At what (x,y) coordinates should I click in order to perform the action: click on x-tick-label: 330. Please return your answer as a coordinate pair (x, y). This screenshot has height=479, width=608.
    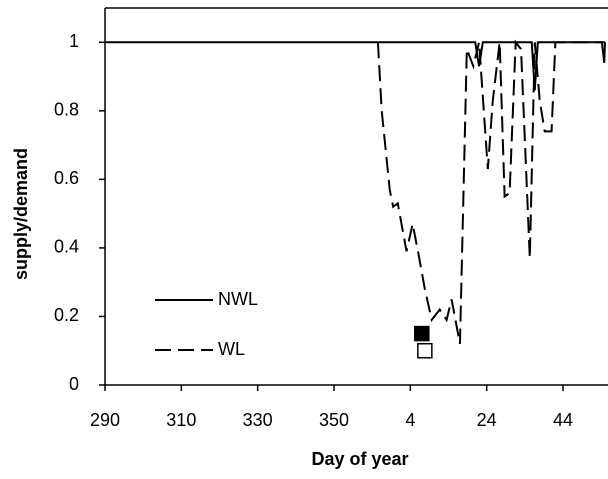
    Looking at the image, I should click on (258, 420).